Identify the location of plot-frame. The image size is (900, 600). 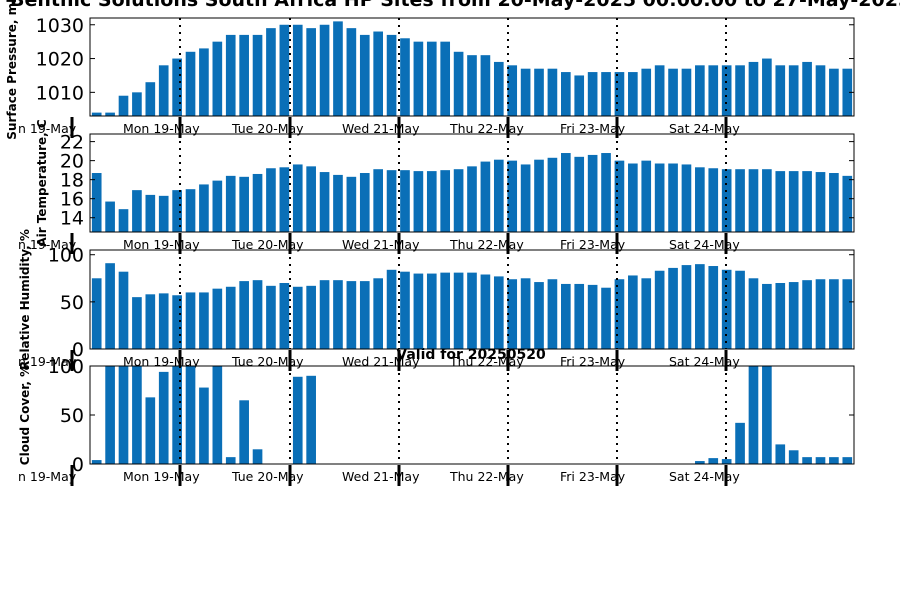
(472, 183).